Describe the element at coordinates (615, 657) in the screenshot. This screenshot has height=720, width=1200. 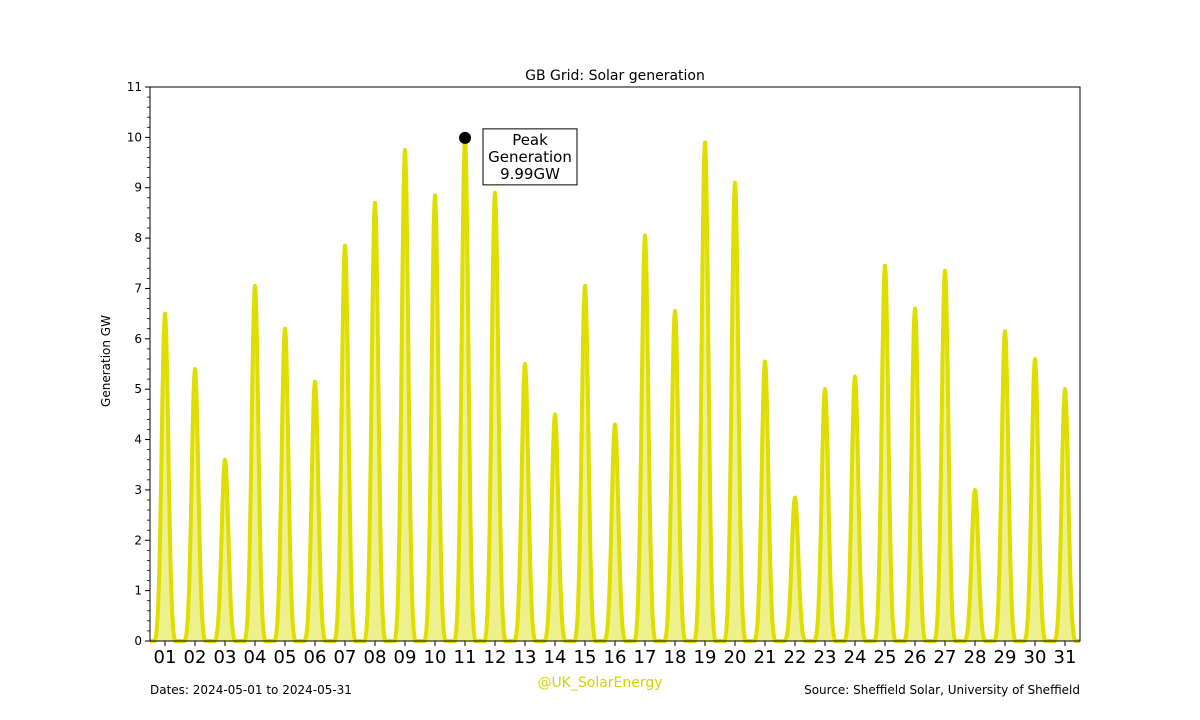
I see `x-tick-label-16: 16` at that location.